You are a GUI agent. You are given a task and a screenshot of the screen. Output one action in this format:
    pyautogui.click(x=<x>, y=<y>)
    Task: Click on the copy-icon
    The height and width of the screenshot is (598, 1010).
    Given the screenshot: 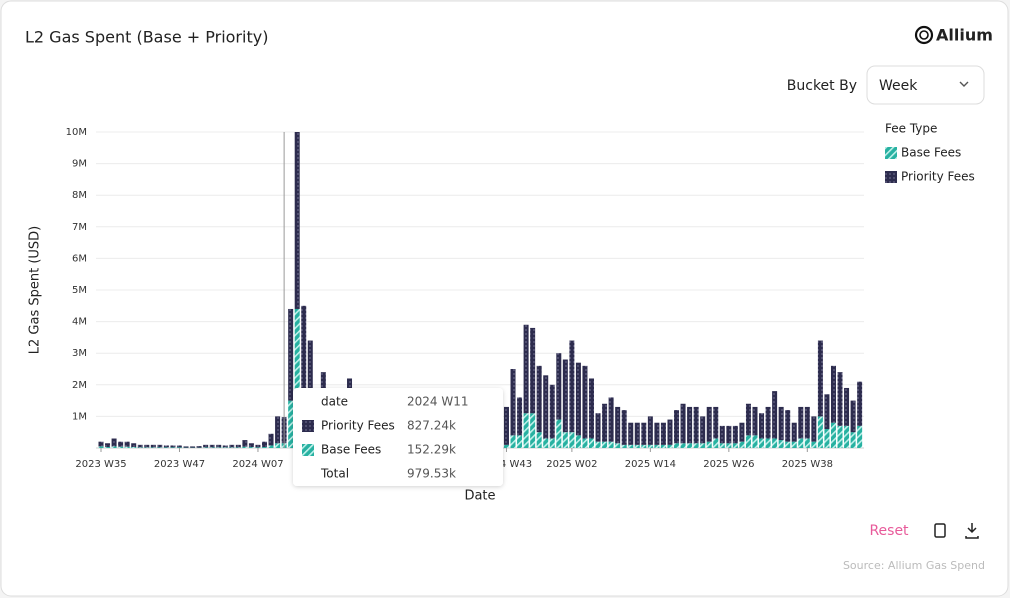 What is the action you would take?
    pyautogui.click(x=940, y=530)
    